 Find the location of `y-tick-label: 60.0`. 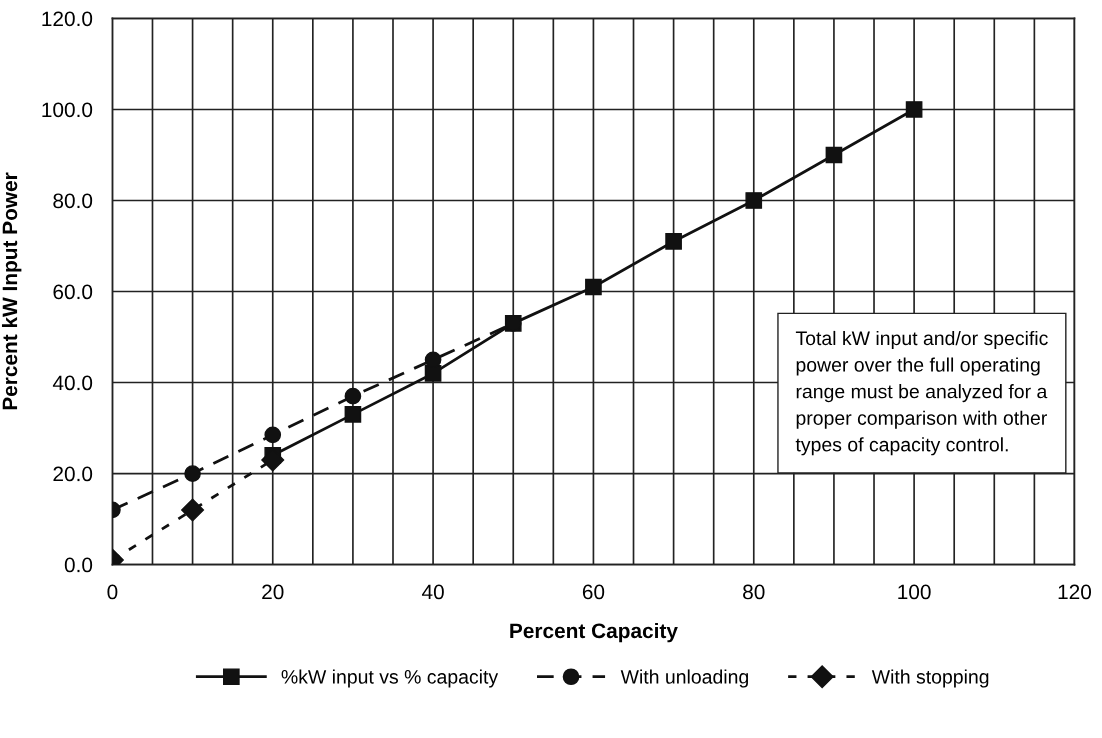

y-tick-label: 60.0 is located at coordinates (73, 292).